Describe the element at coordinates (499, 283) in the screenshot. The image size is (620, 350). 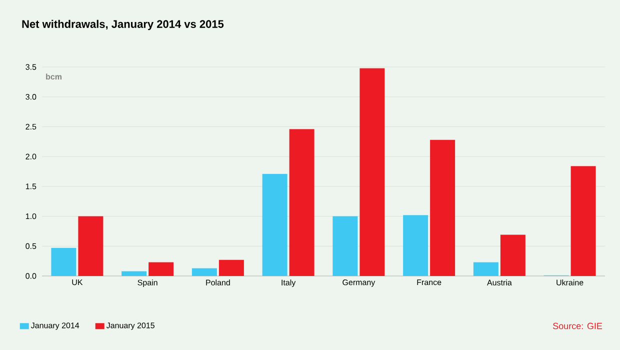
I see `x-tick-label: Austria` at that location.